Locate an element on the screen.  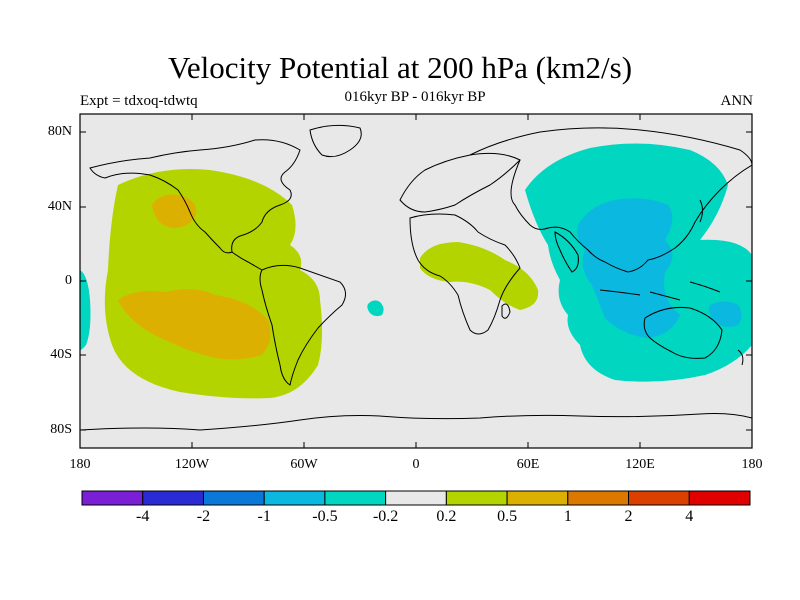
lon-label-60w: 60W is located at coordinates (304, 464).